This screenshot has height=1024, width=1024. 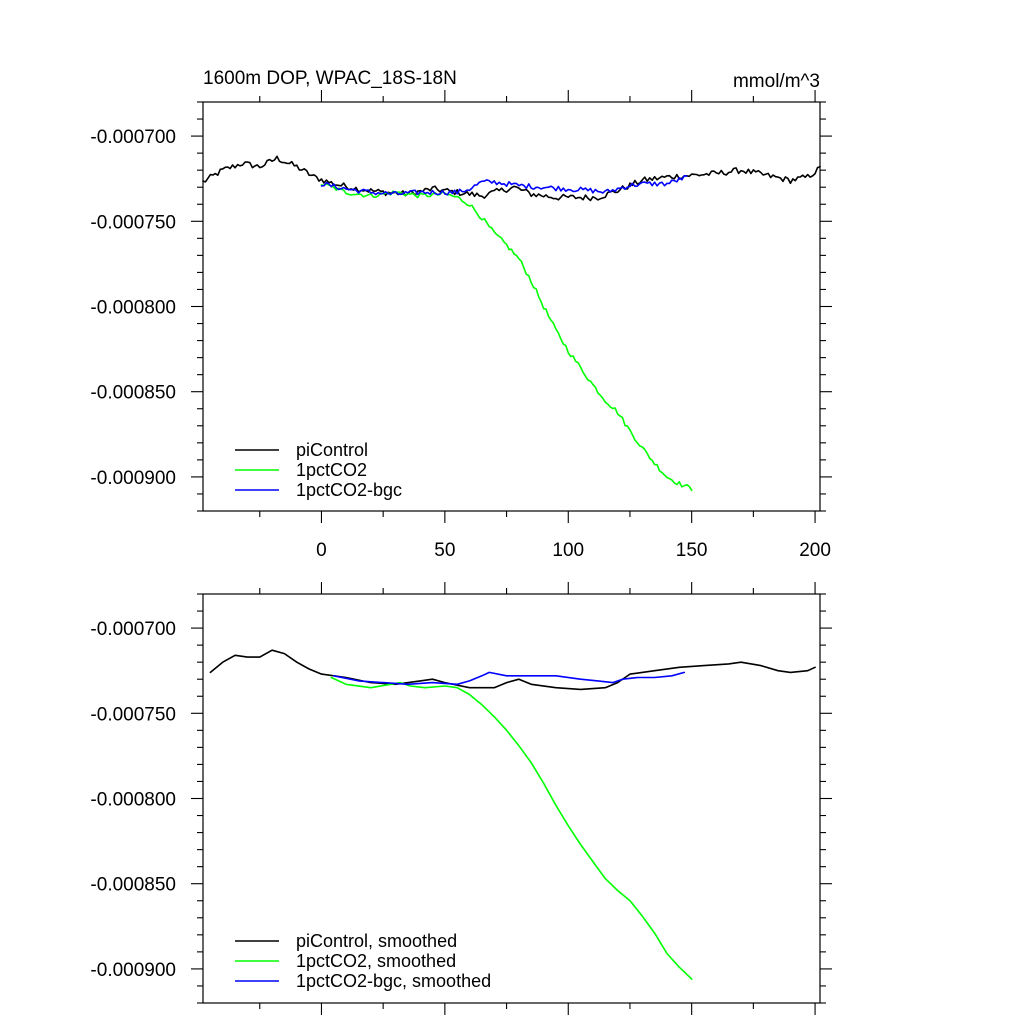 What do you see at coordinates (568, 550) in the screenshot?
I see `x-tick-label: 100` at bounding box center [568, 550].